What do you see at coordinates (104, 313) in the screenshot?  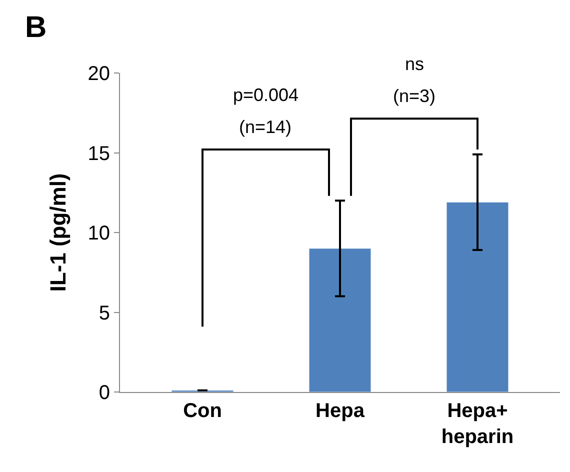 I see `y-tick-label: 5` at bounding box center [104, 313].